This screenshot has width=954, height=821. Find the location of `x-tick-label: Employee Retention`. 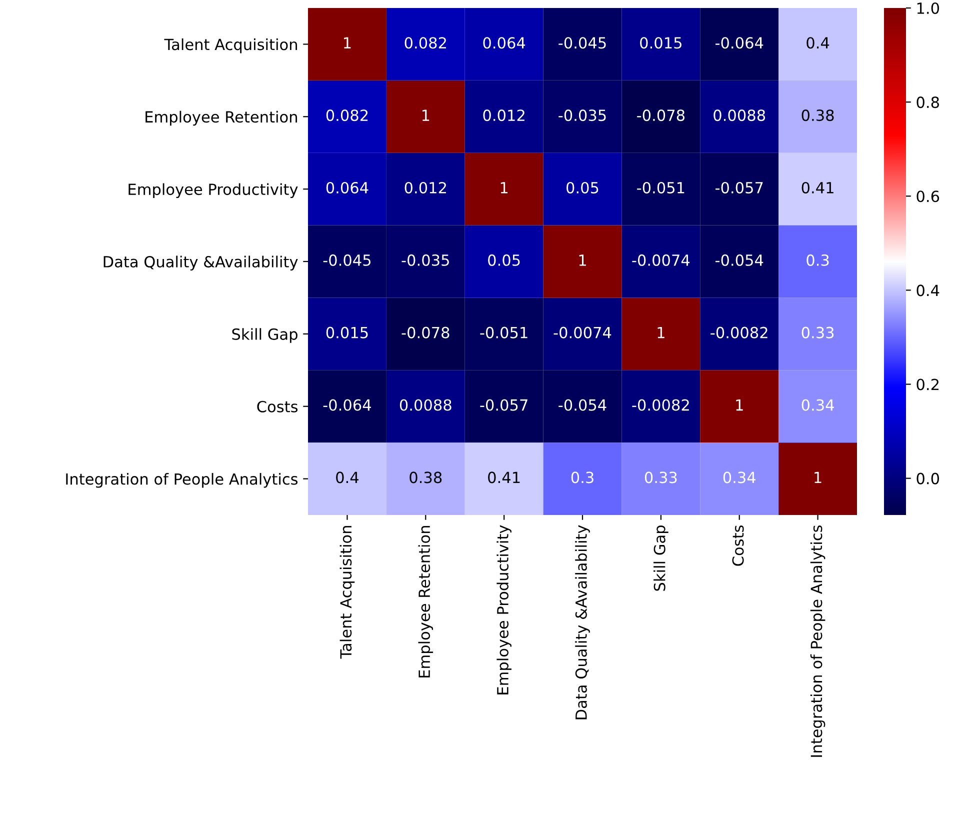

x-tick-label: Employee Retention is located at coordinates (426, 602).